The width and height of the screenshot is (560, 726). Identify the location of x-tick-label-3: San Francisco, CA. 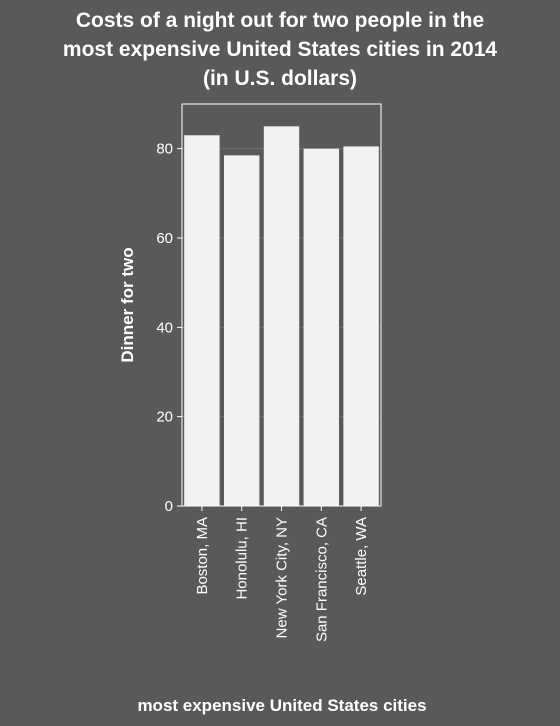
(321, 579).